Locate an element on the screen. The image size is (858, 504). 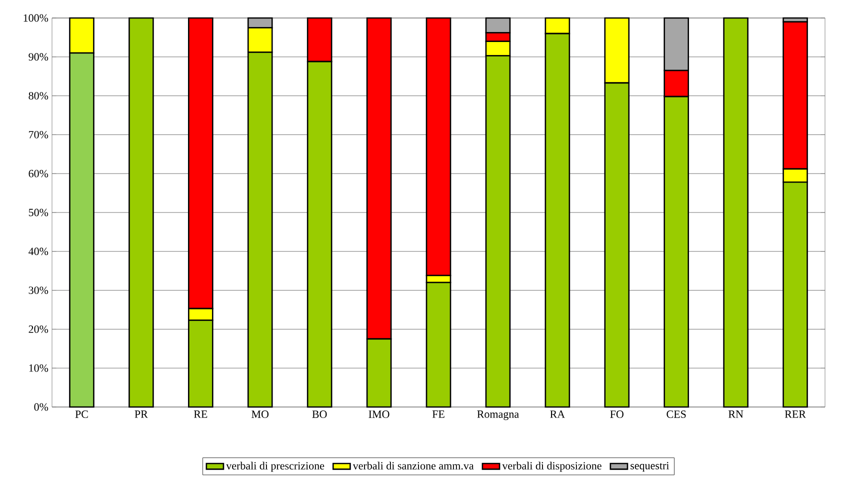
y-tick-label: 100% is located at coordinates (36, 18).